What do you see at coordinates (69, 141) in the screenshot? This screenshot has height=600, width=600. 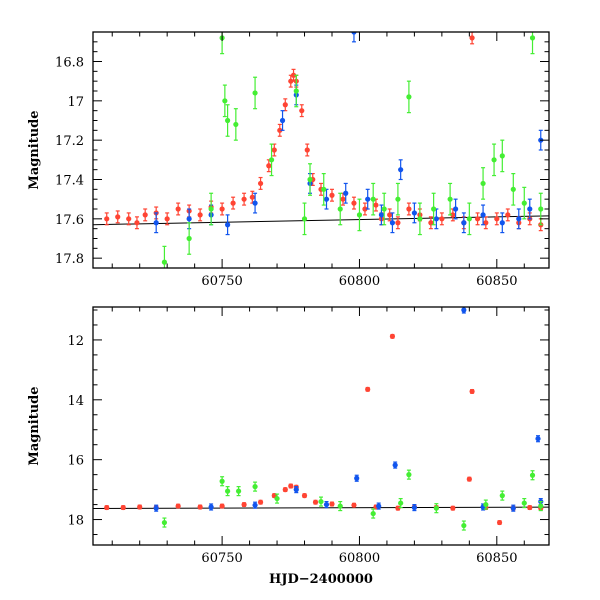 I see `y-tick-label: 17.2` at bounding box center [69, 141].